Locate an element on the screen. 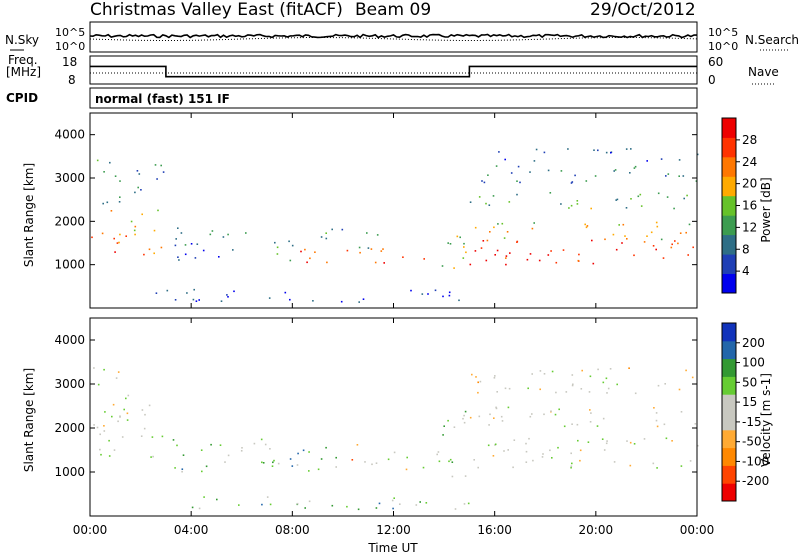 The height and width of the screenshot is (558, 800). freq-line is located at coordinates (393, 71).